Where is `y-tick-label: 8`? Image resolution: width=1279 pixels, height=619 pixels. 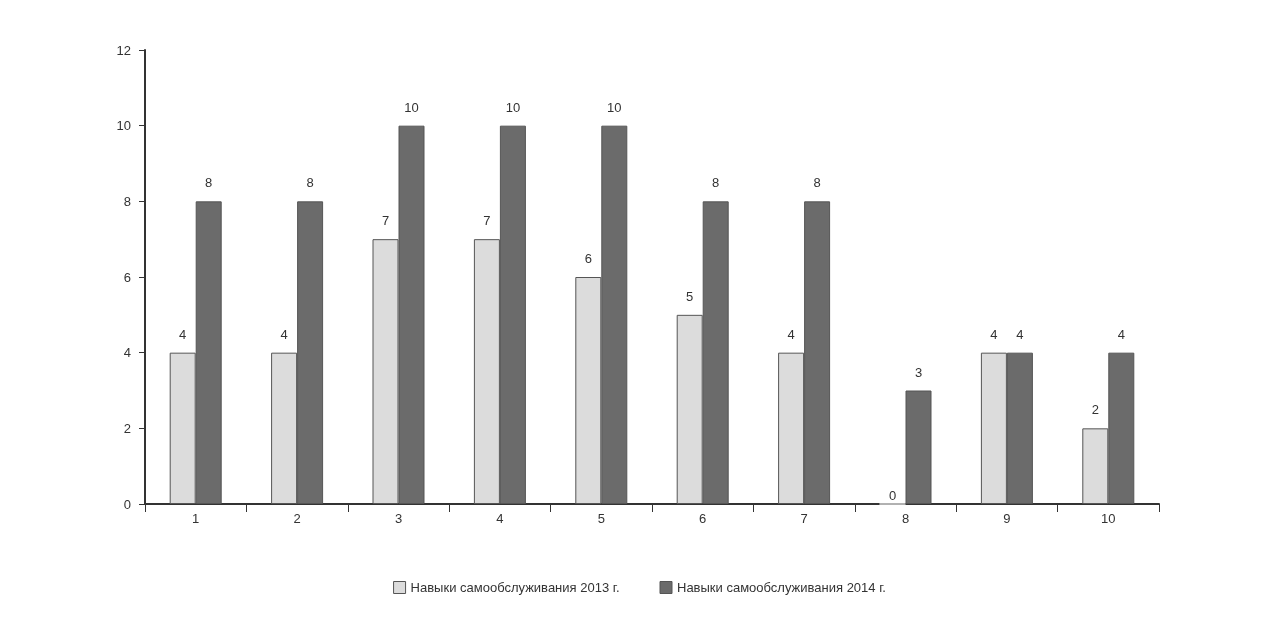
y-tick-label: 8 is located at coordinates (127, 201).